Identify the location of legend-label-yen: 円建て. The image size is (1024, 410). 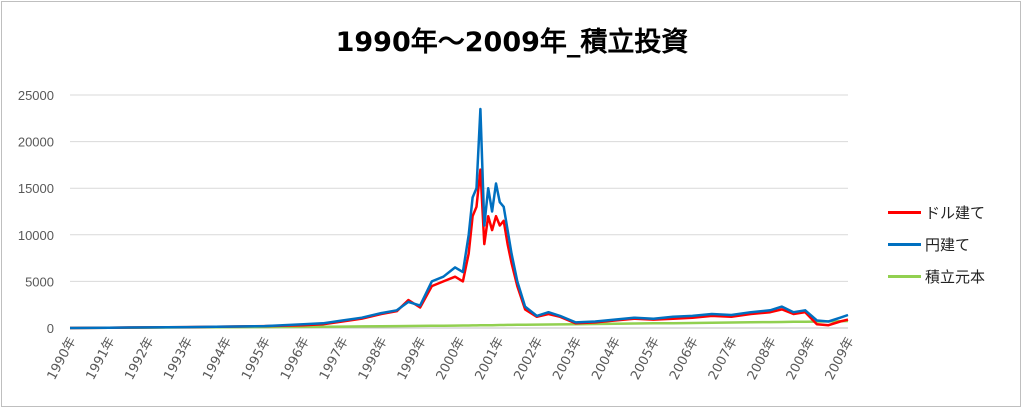
(948, 244).